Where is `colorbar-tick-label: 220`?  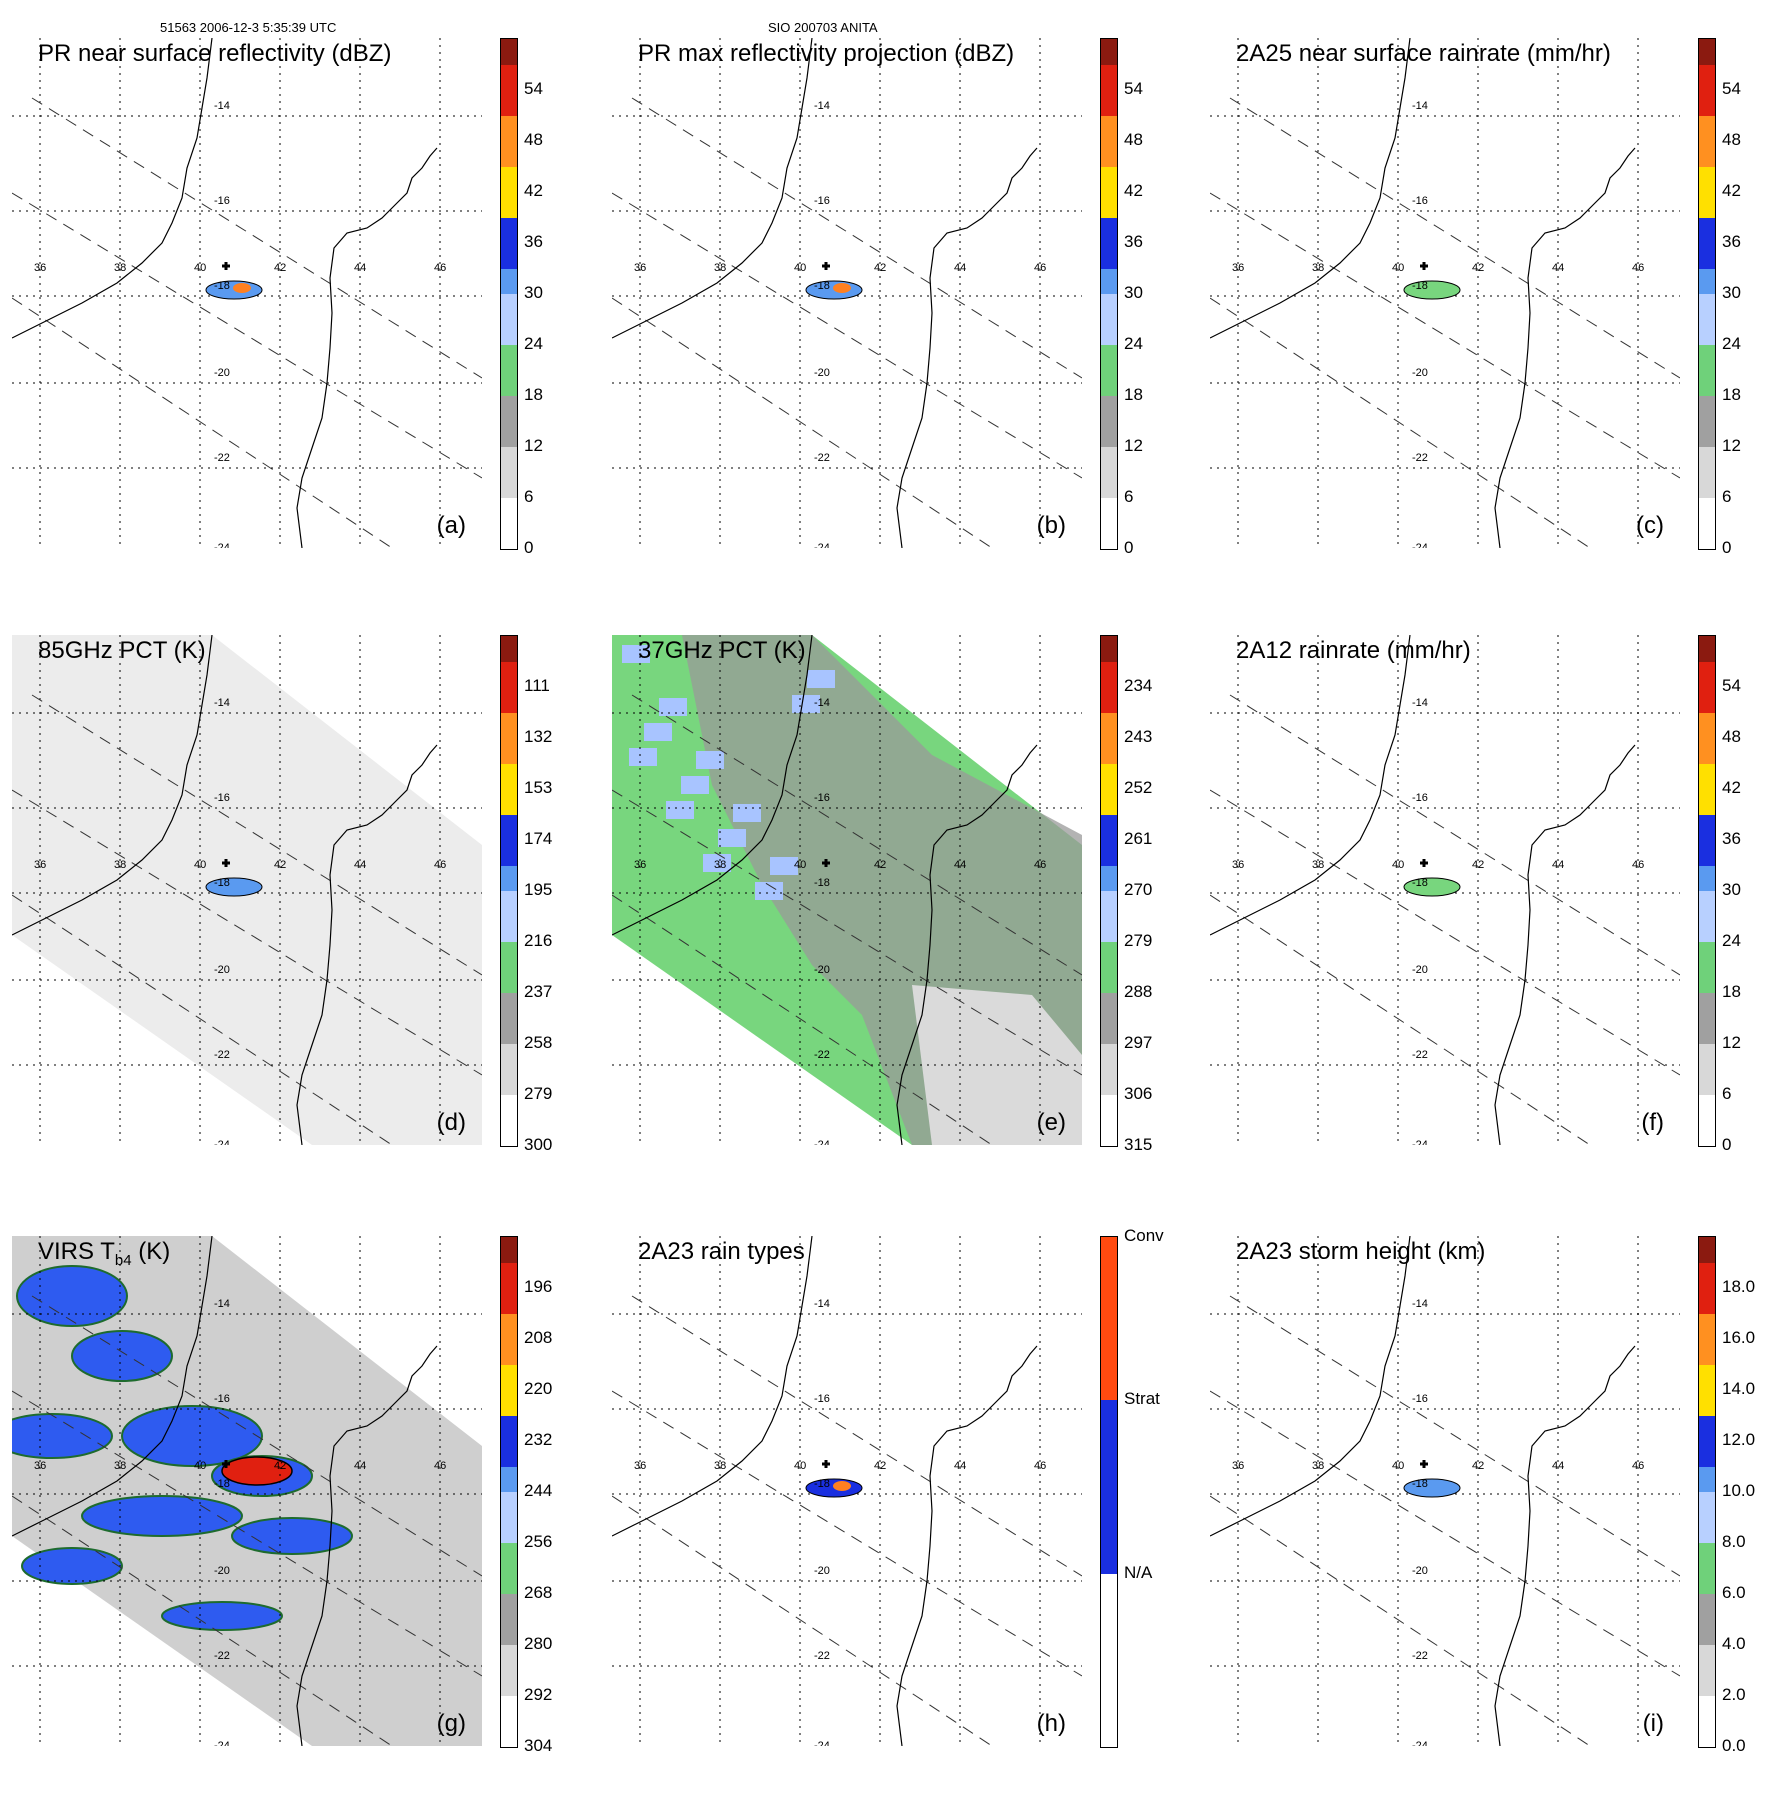 colorbar-tick-label: 220 is located at coordinates (538, 1388).